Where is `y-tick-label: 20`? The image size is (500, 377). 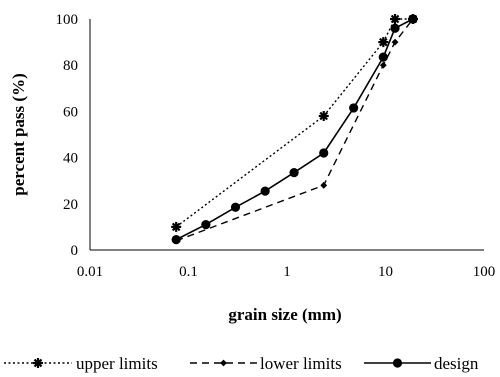 y-tick-label: 20 is located at coordinates (70, 205).